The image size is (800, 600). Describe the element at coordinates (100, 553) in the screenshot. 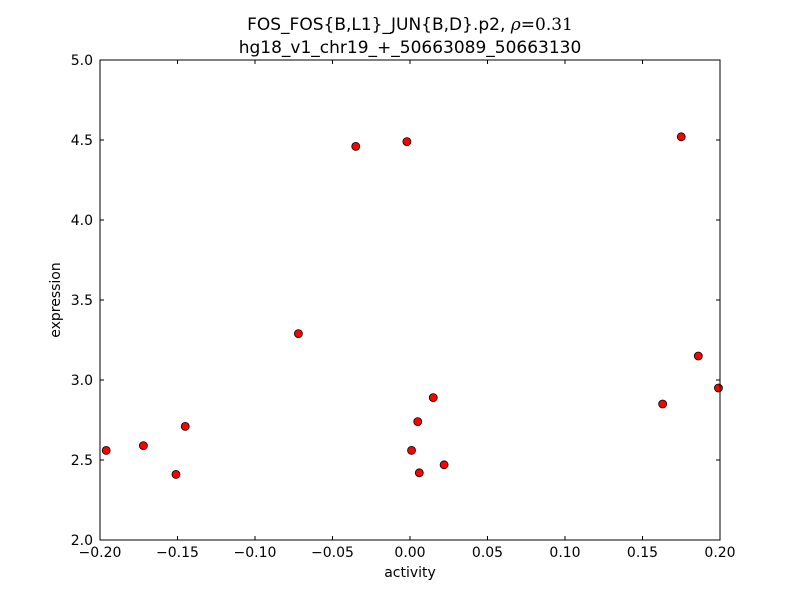

I see `x-tick-label: −0.20` at that location.